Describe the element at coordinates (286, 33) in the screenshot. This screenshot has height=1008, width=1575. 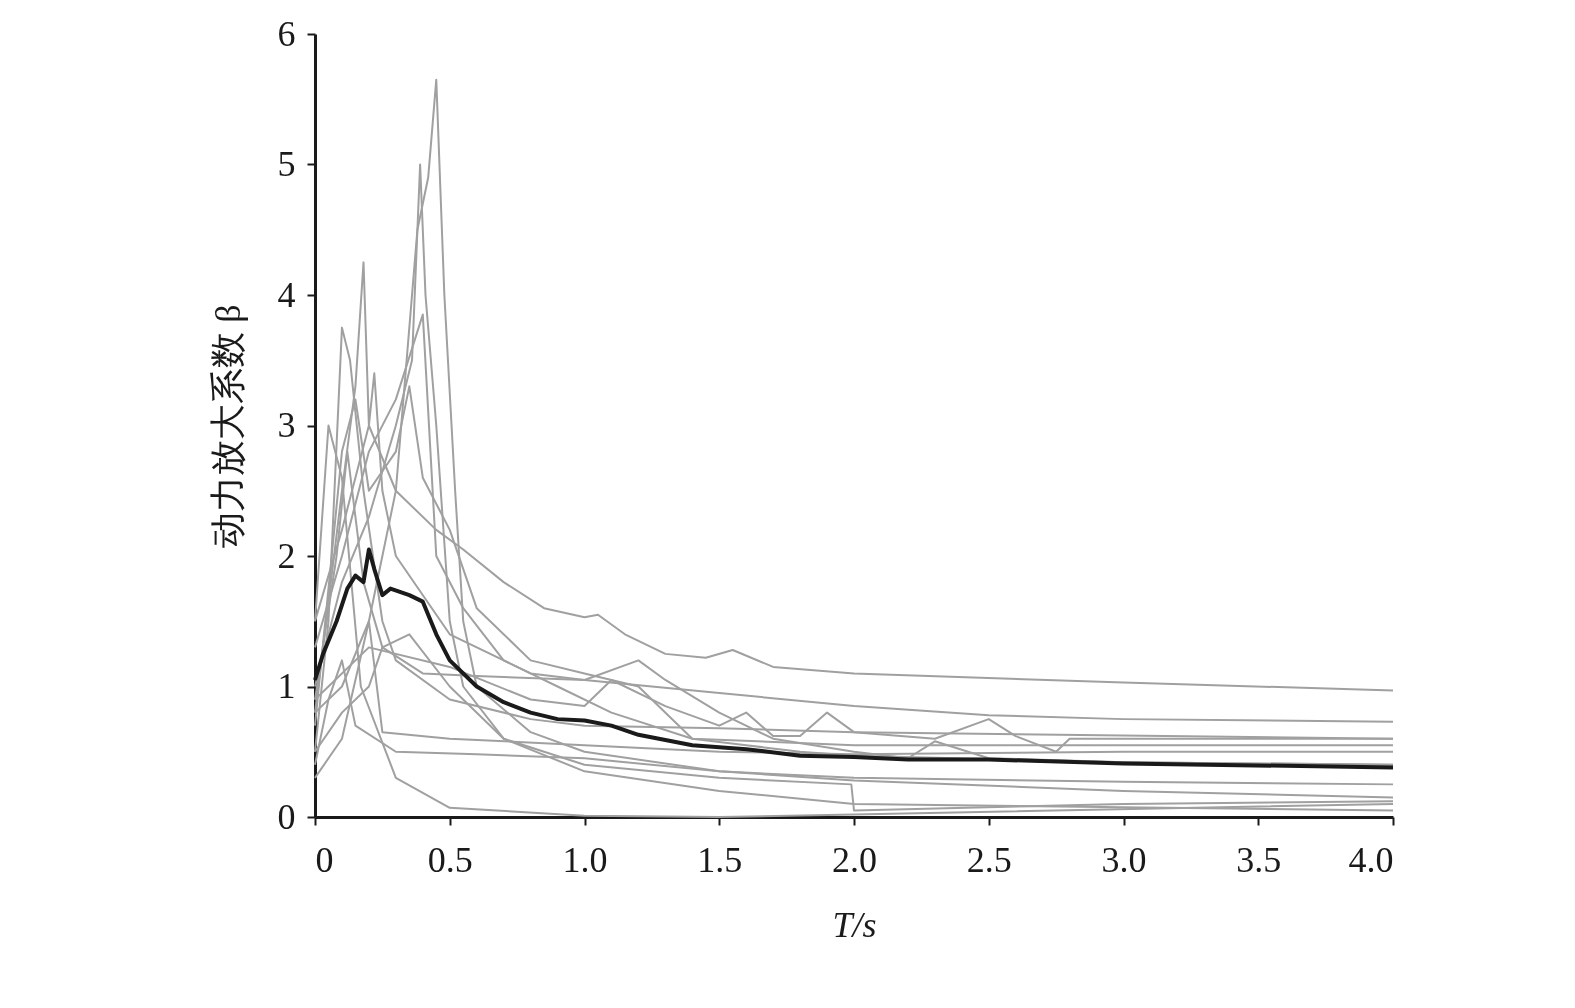
I see `y-tick-label: 6` at that location.